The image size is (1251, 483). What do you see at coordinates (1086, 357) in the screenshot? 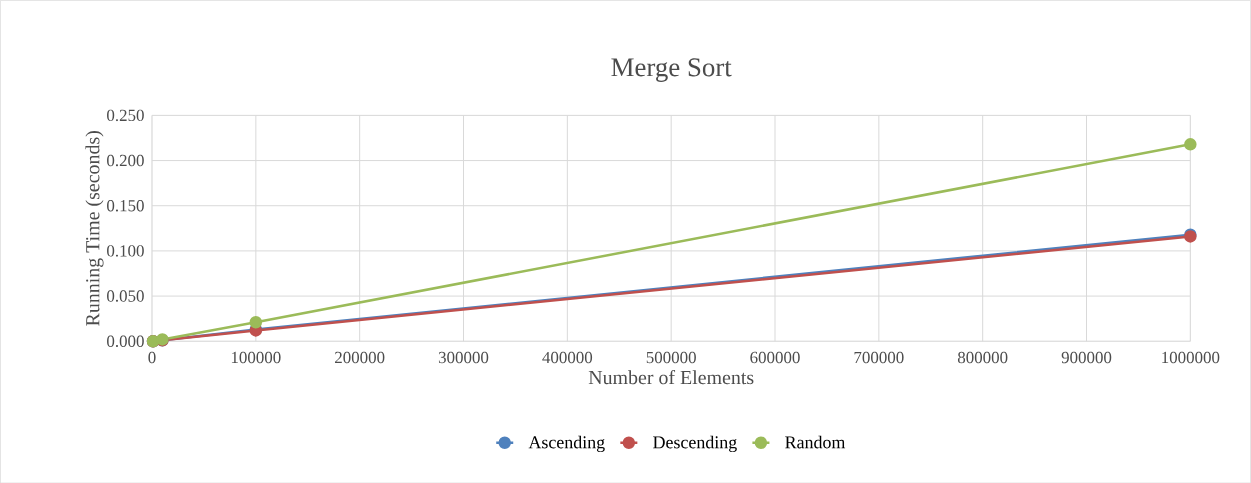
I see `x-tick-label: 900000` at bounding box center [1086, 357].